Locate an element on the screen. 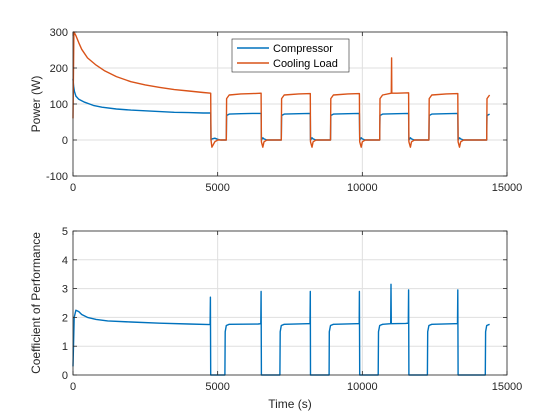 This screenshot has width=560, height=420. y-tick-label: 200 is located at coordinates (59, 69).